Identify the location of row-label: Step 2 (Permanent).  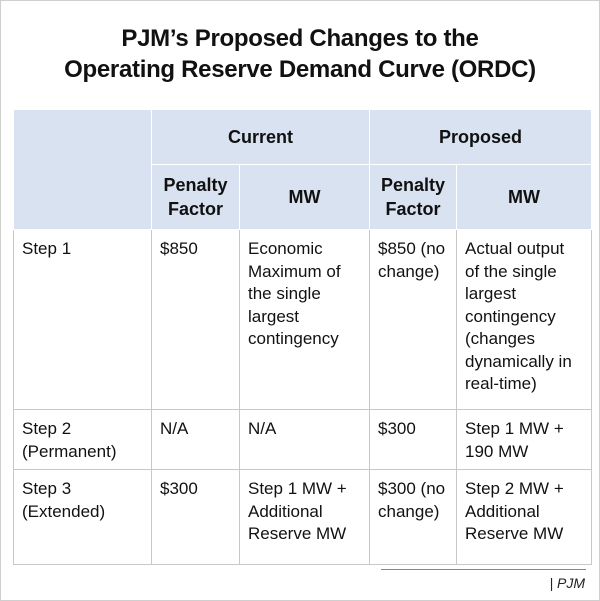
(82, 439).